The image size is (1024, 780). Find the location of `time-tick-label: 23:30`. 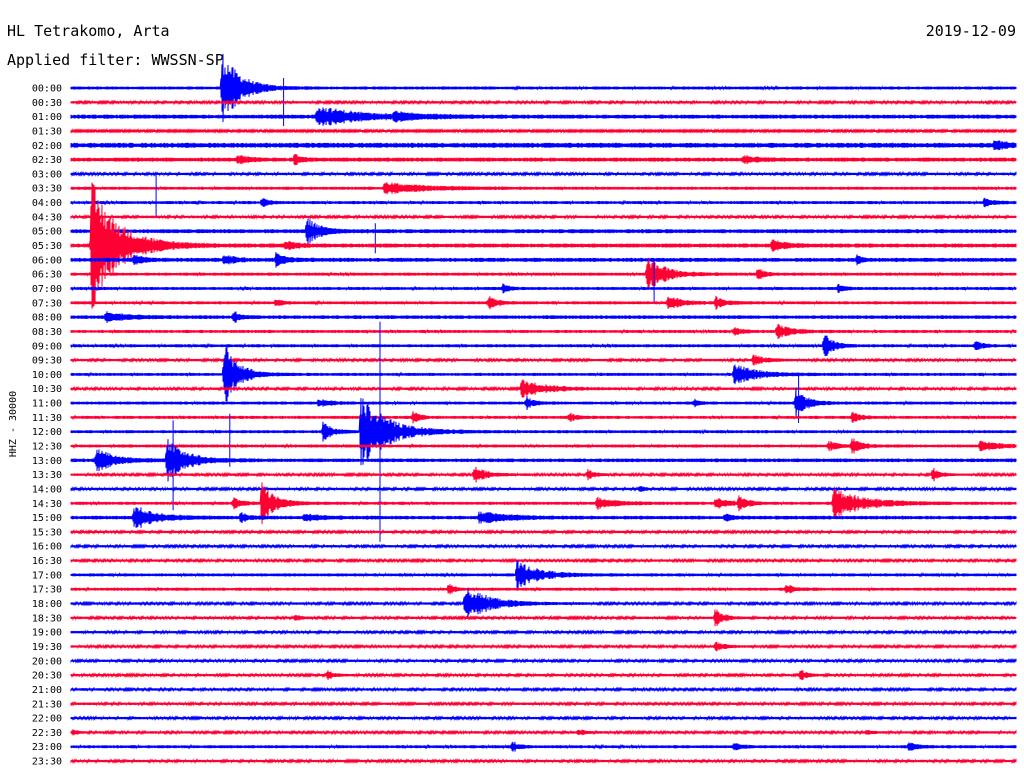

time-tick-label: 23:30 is located at coordinates (47, 762).